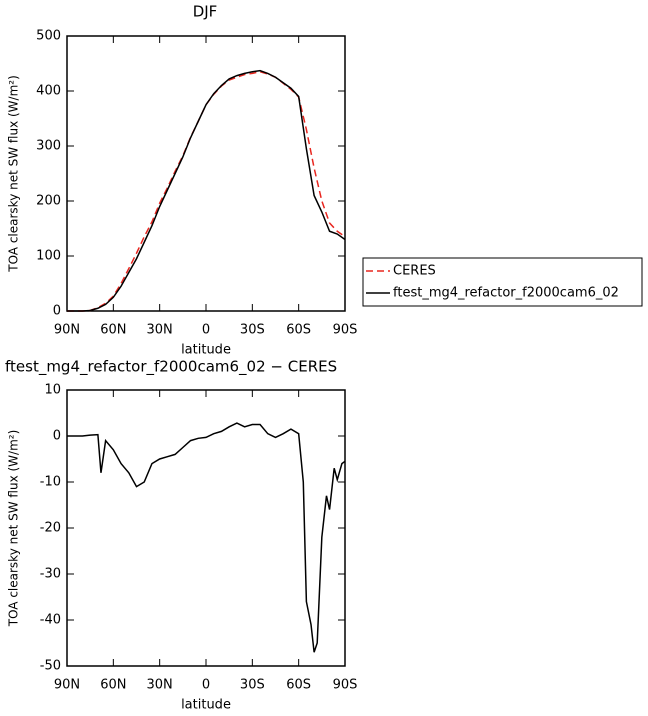 The height and width of the screenshot is (716, 648). What do you see at coordinates (50, 666) in the screenshot?
I see `y-tick-label: -50` at bounding box center [50, 666].